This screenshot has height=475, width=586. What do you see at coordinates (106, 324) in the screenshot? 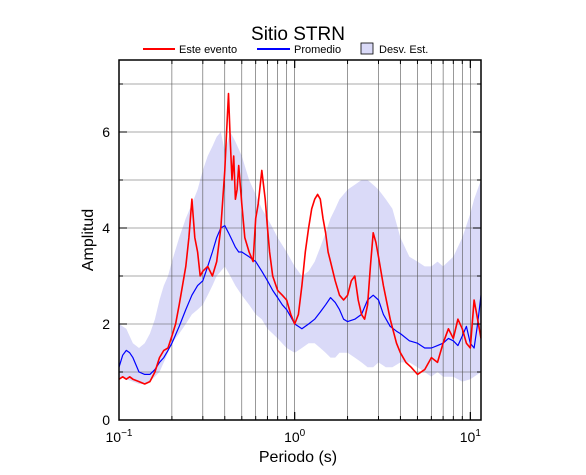
I see `y-tick-label: 2` at bounding box center [106, 324].